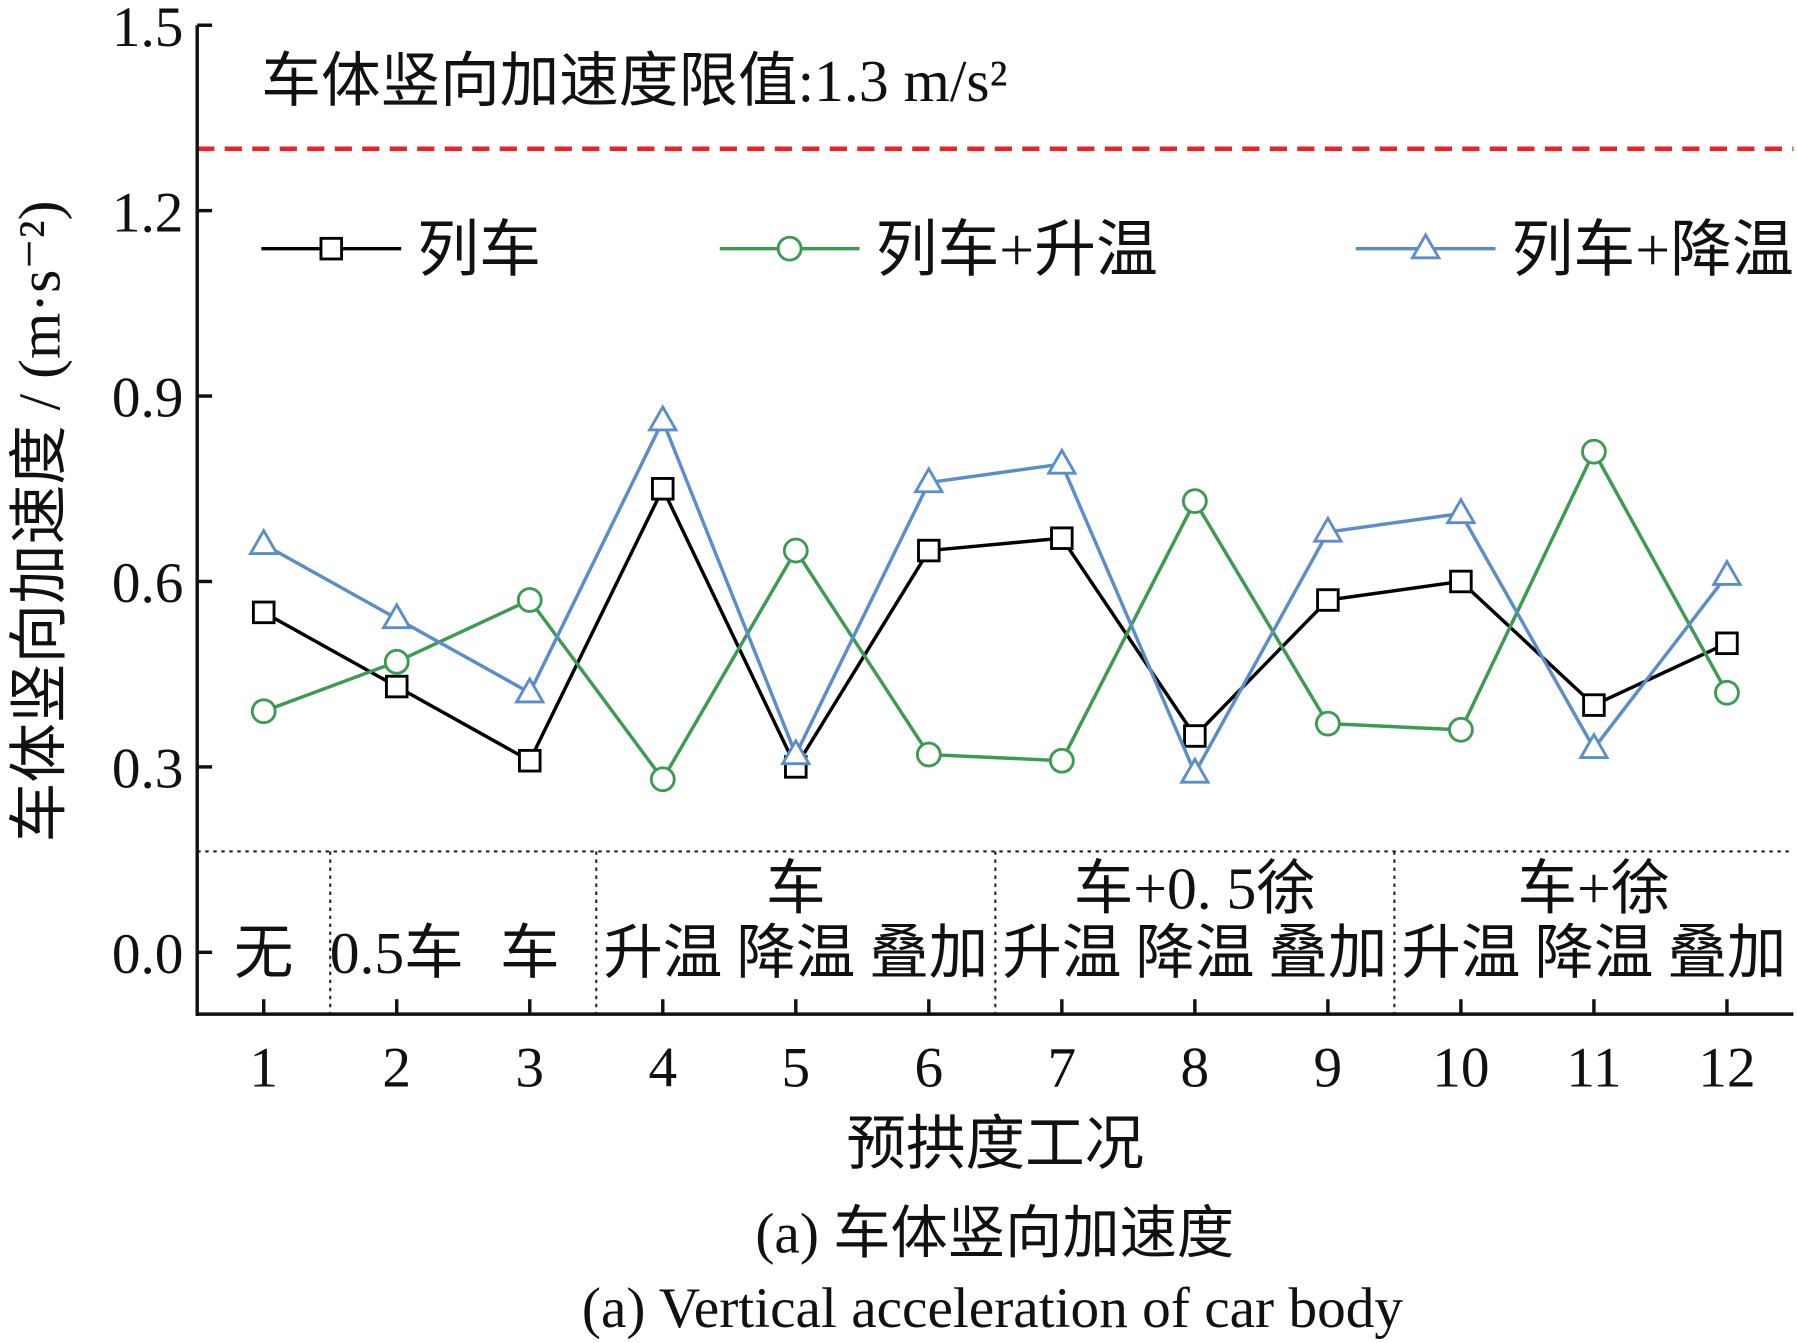 Image resolution: width=1797 pixels, height=1343 pixels. What do you see at coordinates (1062, 1067) in the screenshot?
I see `x-tick-label-6: 7` at bounding box center [1062, 1067].